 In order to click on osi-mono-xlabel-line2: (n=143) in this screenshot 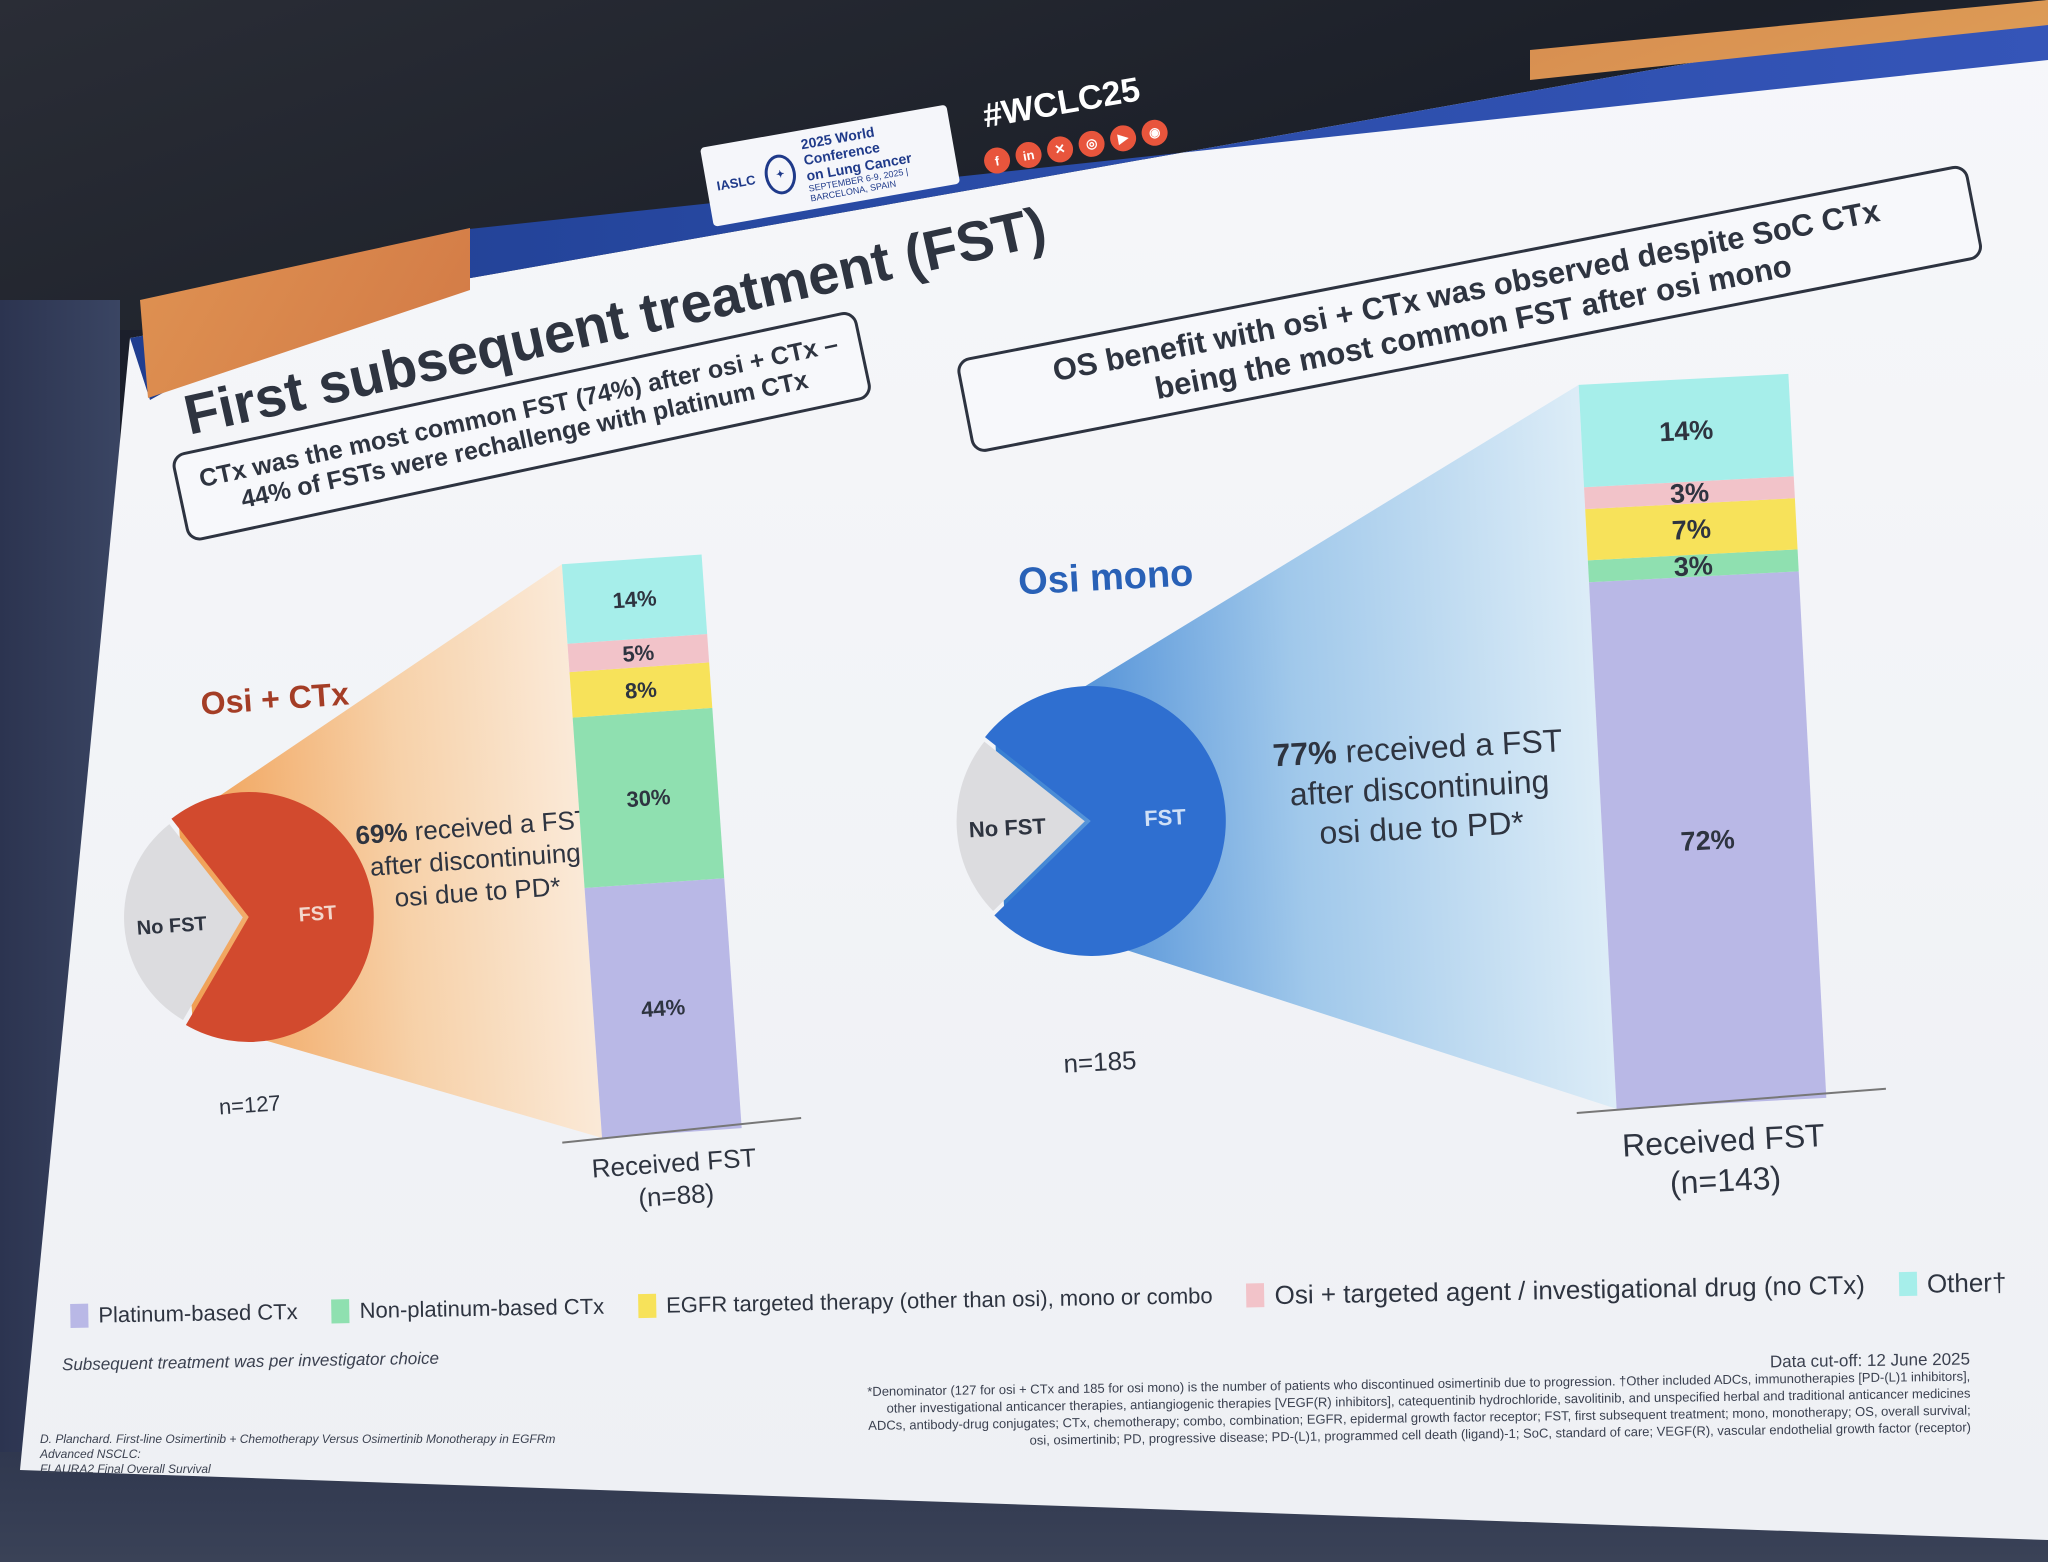, I will do `click(1725, 1180)`.